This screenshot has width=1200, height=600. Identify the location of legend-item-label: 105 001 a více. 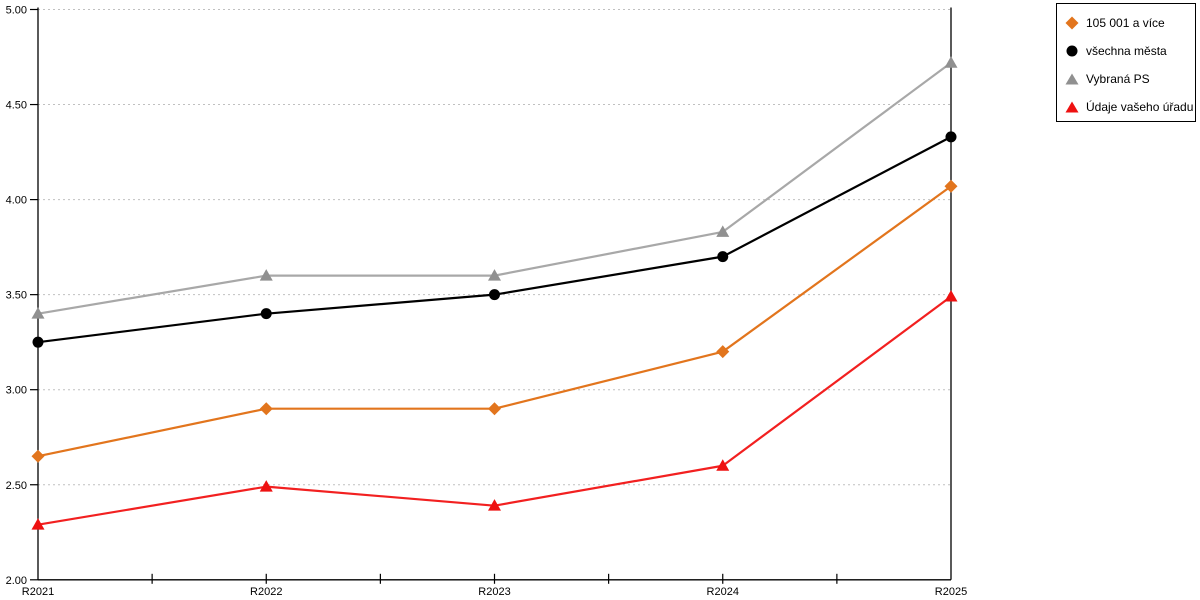
(1125, 23).